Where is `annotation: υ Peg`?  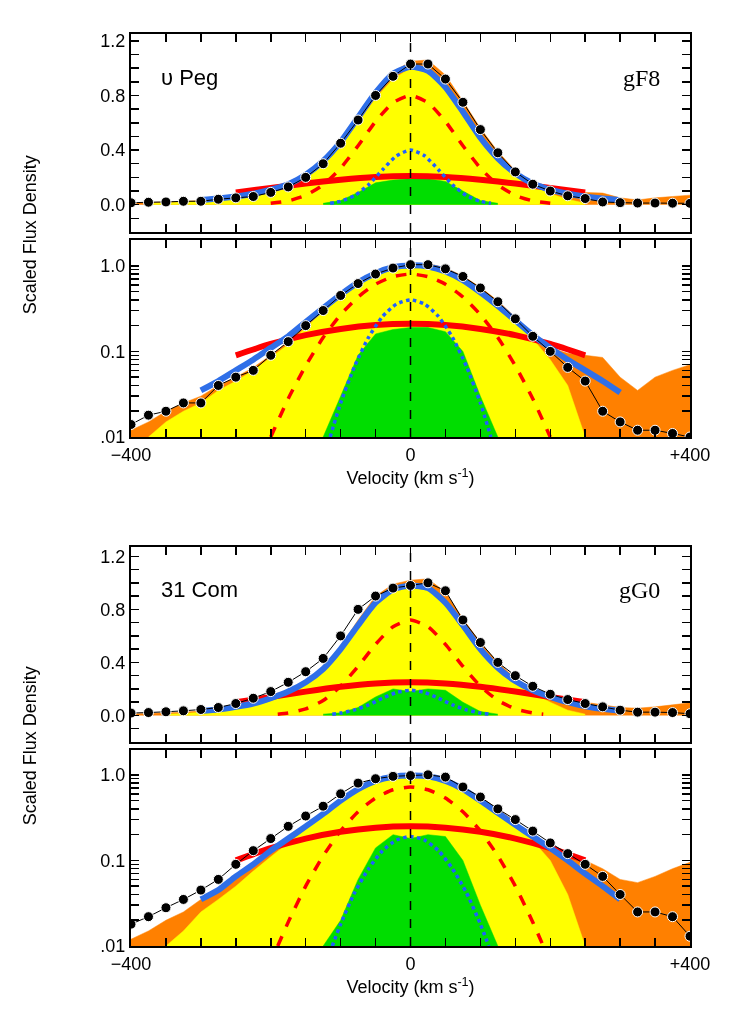
annotation: υ Peg is located at coordinates (190, 77).